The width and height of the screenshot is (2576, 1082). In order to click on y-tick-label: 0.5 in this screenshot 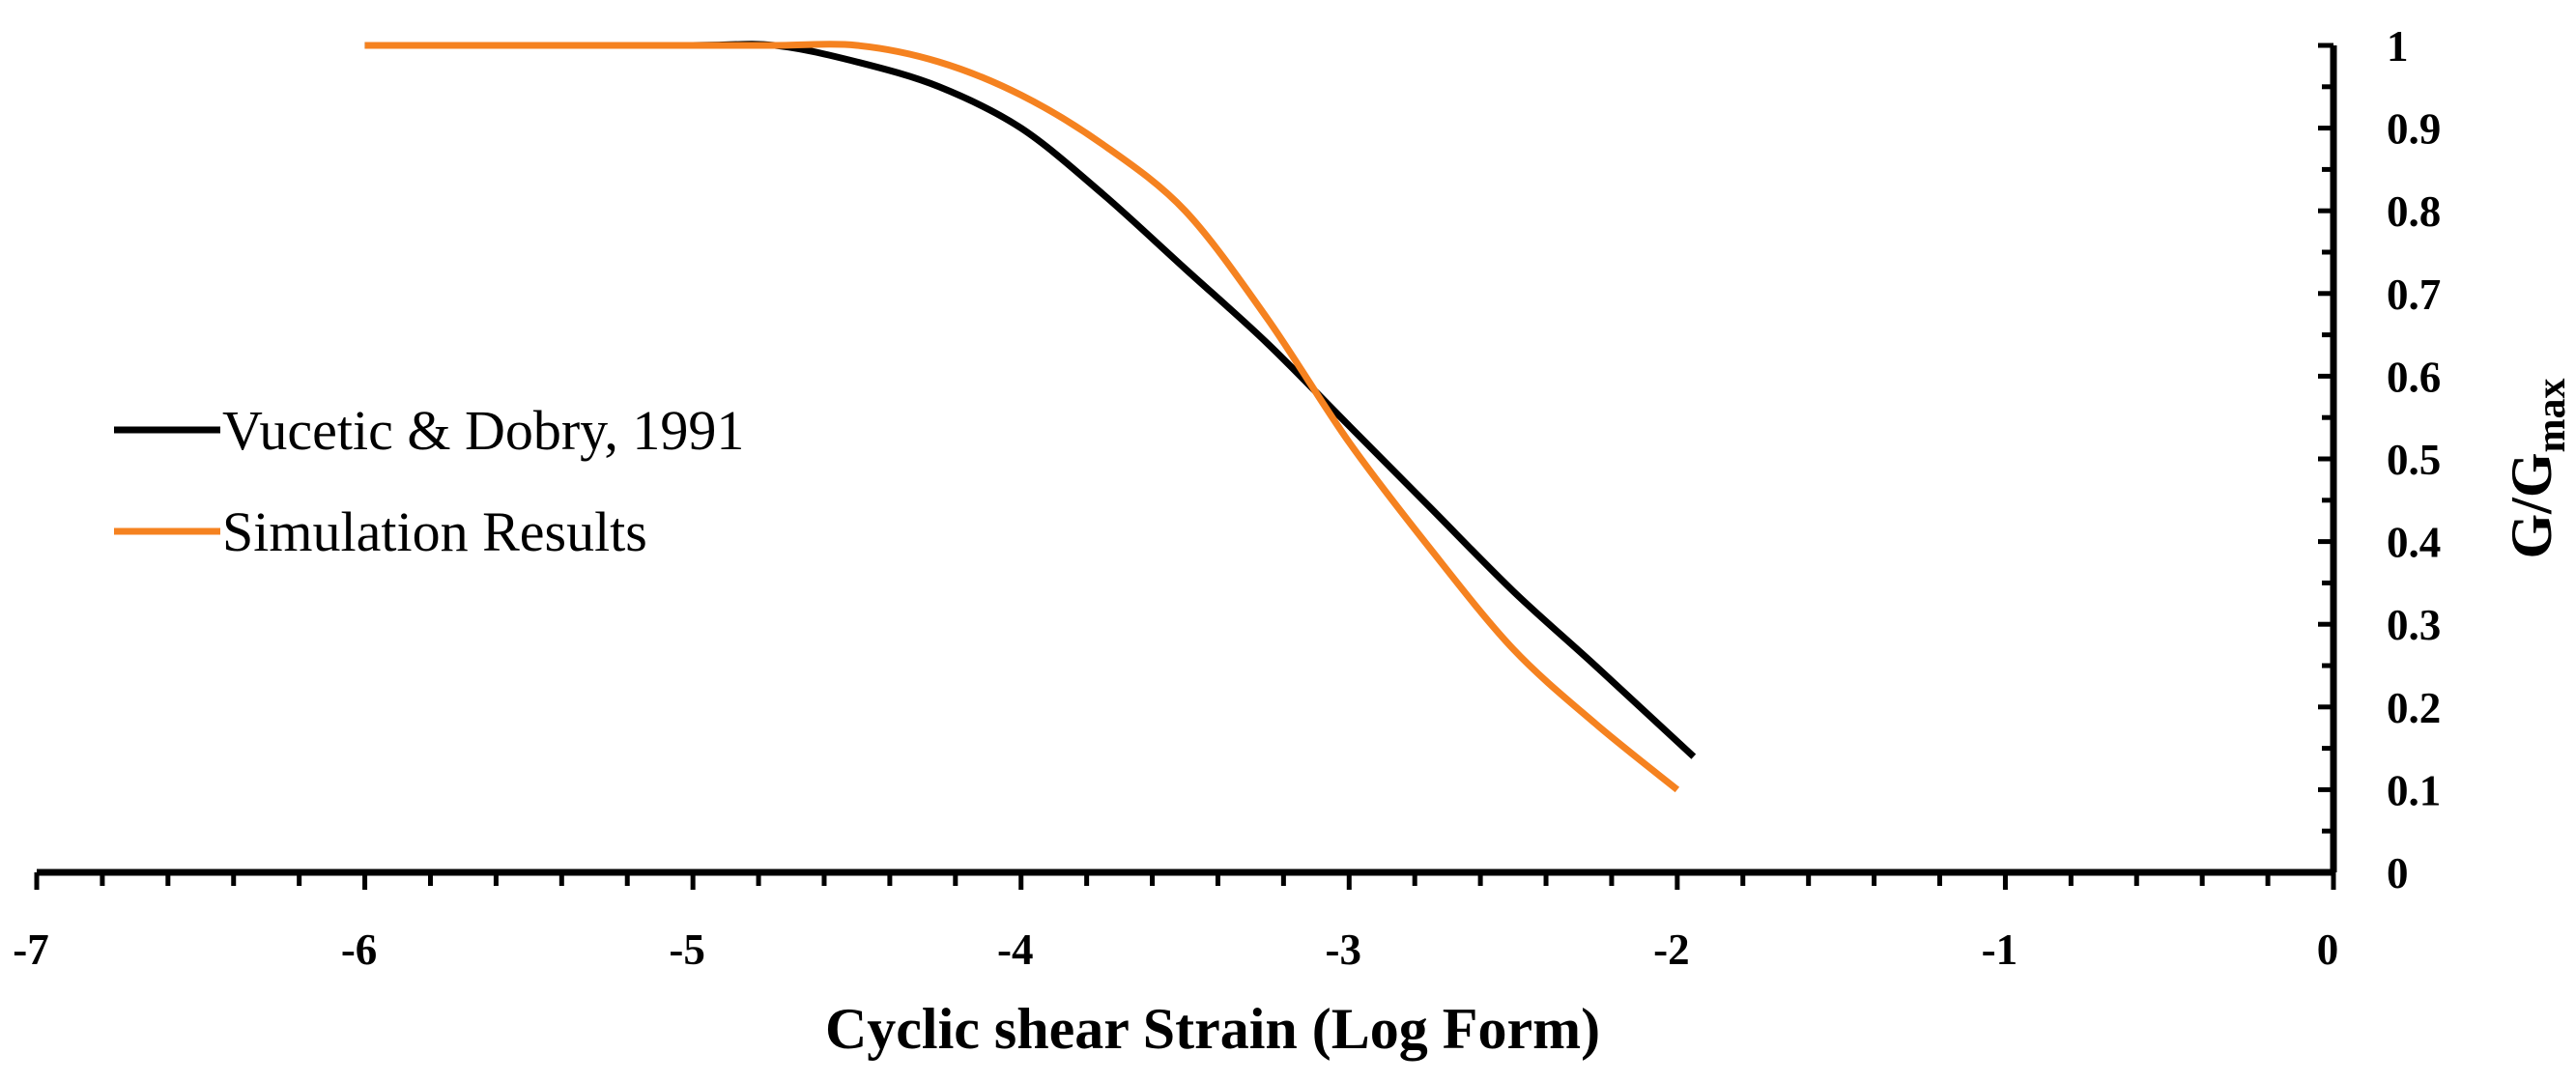, I will do `click(2414, 460)`.